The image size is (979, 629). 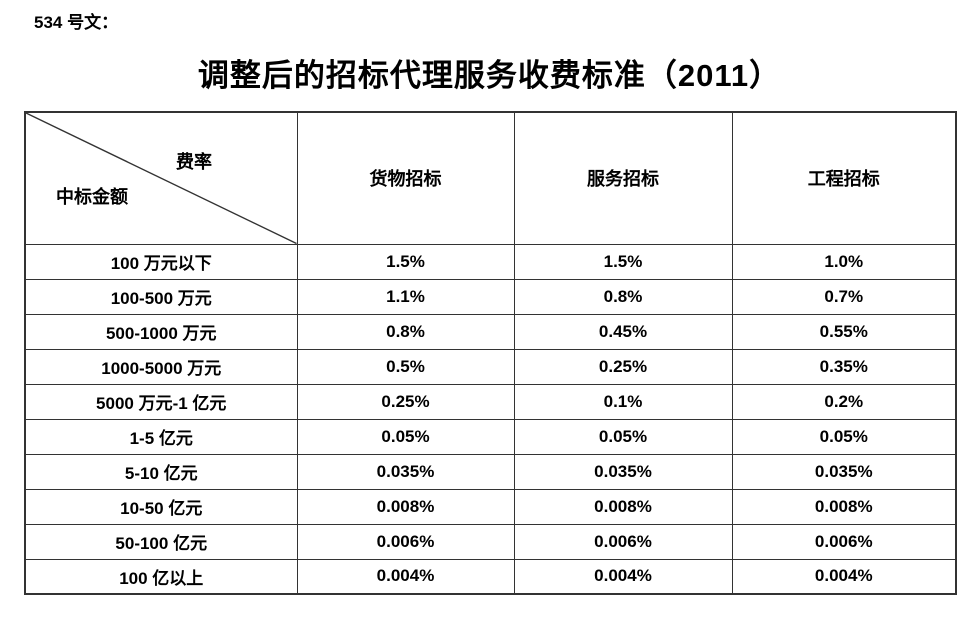 I want to click on corner-cell: 费率 中标金额, so click(x=161, y=178).